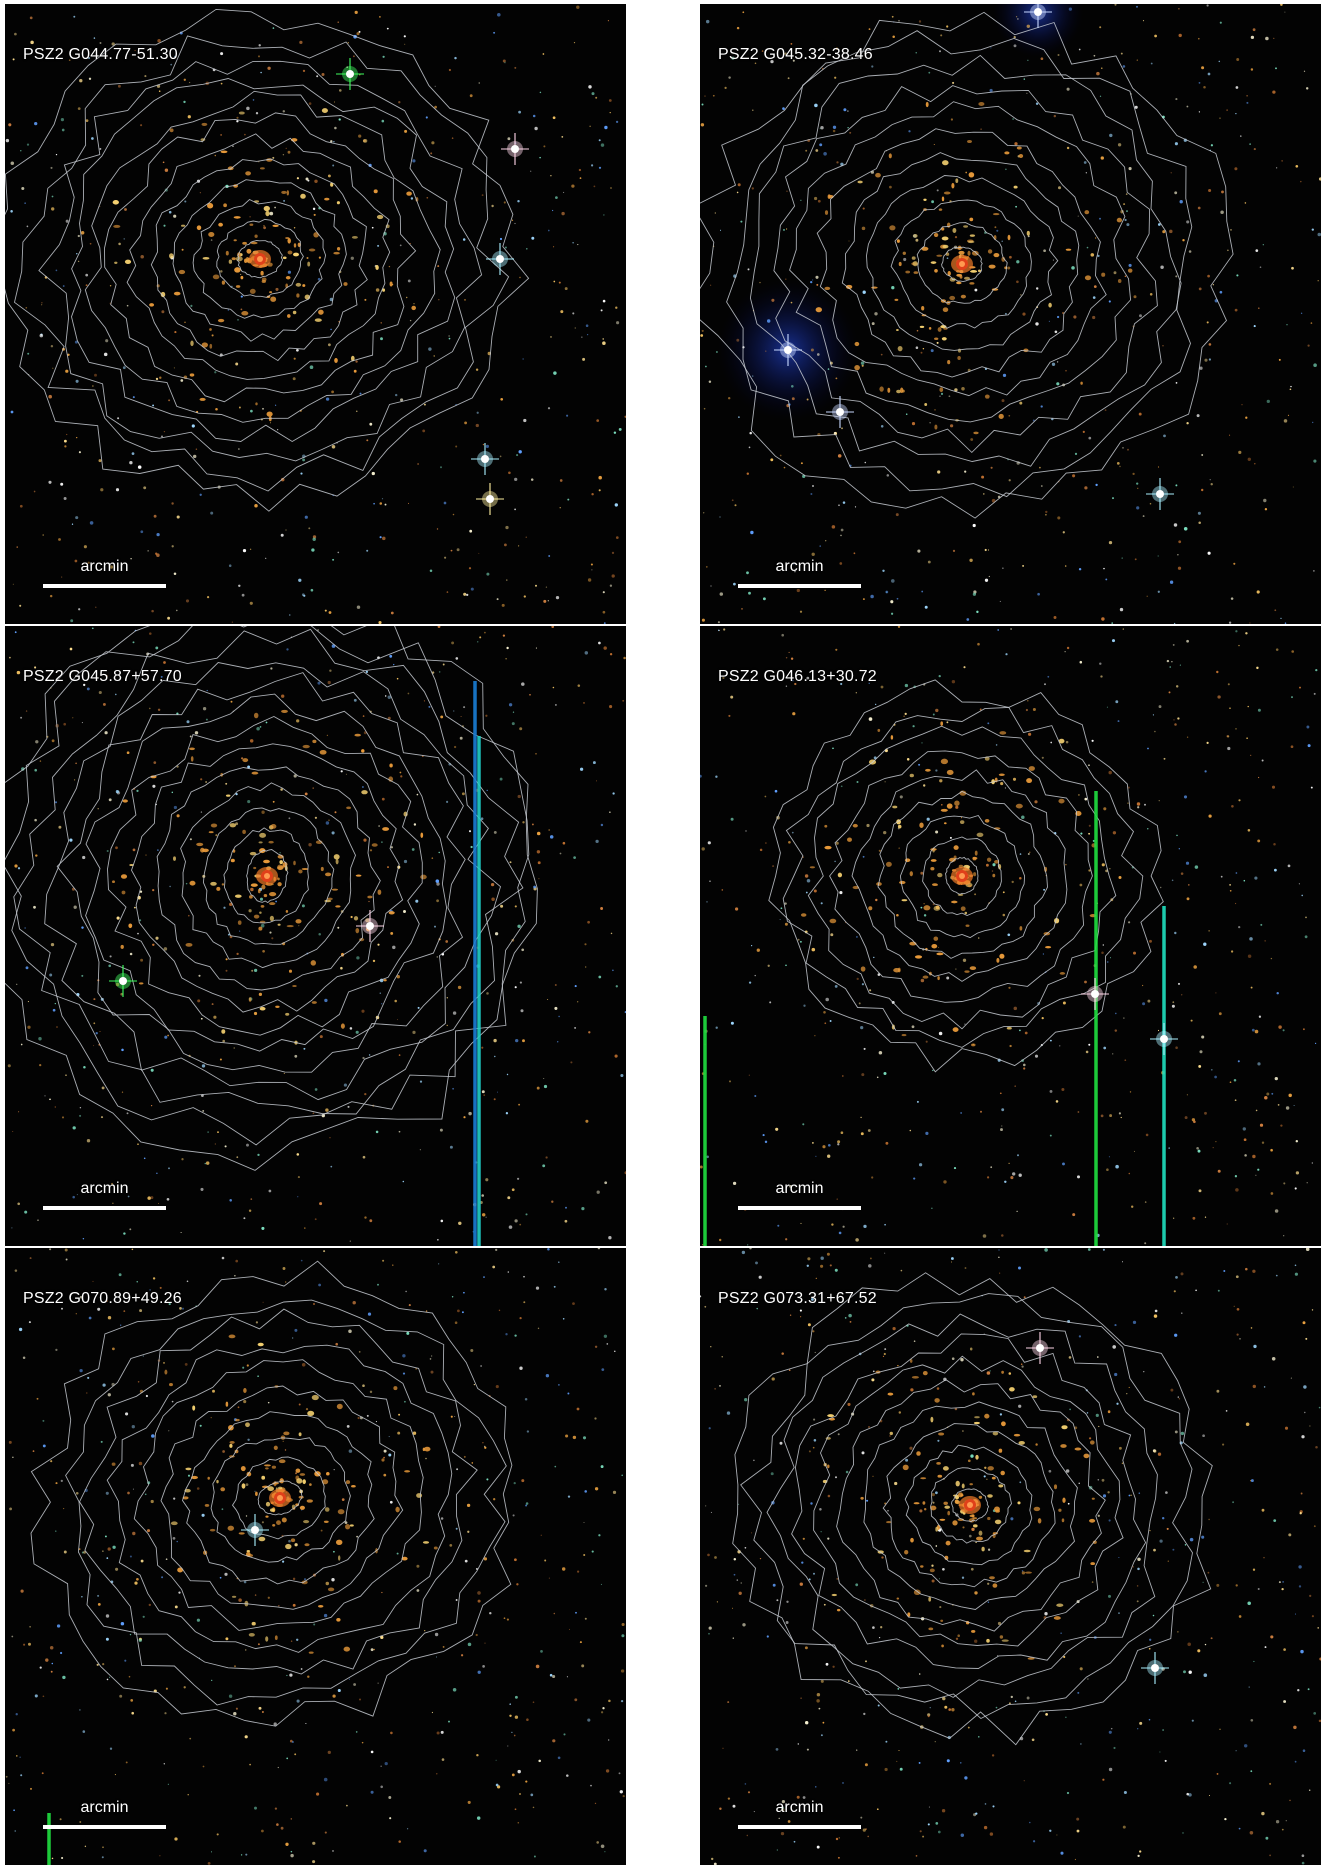 The image size is (1335, 1865). What do you see at coordinates (797, 1298) in the screenshot?
I see `cluster-name: PSZ2 G073.31+67.52` at bounding box center [797, 1298].